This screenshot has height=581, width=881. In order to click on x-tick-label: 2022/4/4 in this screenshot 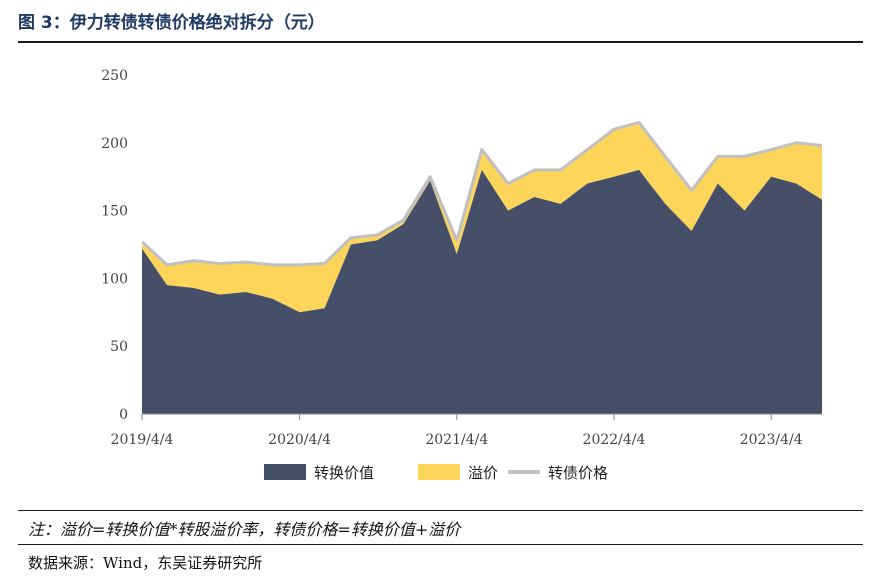, I will do `click(614, 440)`.